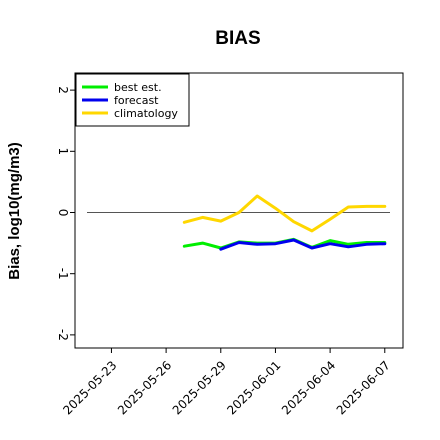 This screenshot has height=440, width=440. I want to click on y-tick-label: 0, so click(63, 213).